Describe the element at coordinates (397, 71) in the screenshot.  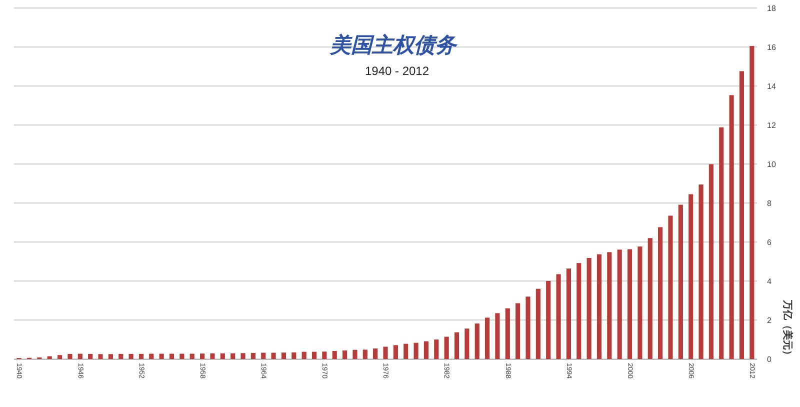
I see `text: 1940 - 2012` at that location.